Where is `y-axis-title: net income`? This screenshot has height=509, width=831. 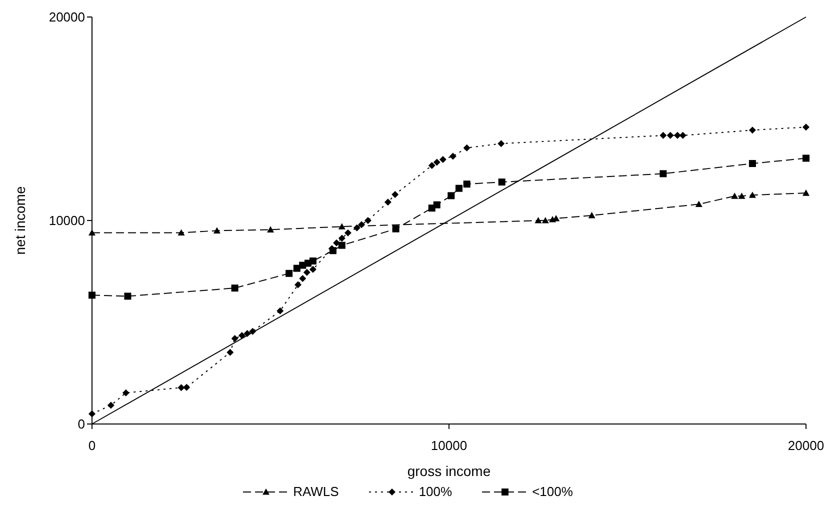
y-axis-title: net income is located at coordinates (20, 220).